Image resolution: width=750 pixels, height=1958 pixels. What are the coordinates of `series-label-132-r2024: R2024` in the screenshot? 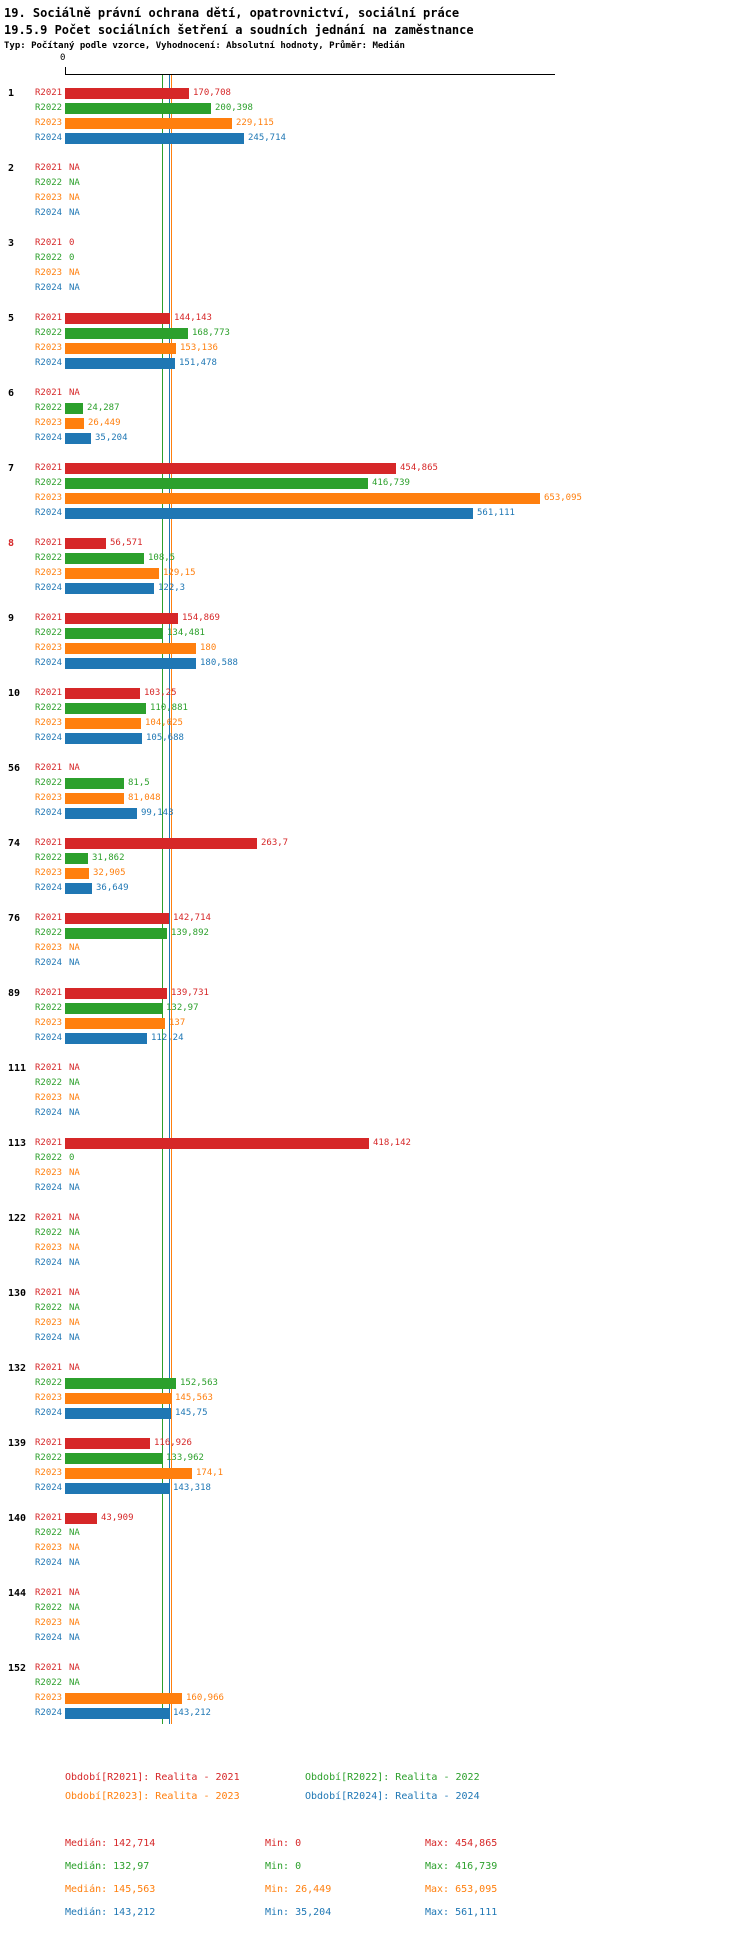 It's located at (49, 1413).